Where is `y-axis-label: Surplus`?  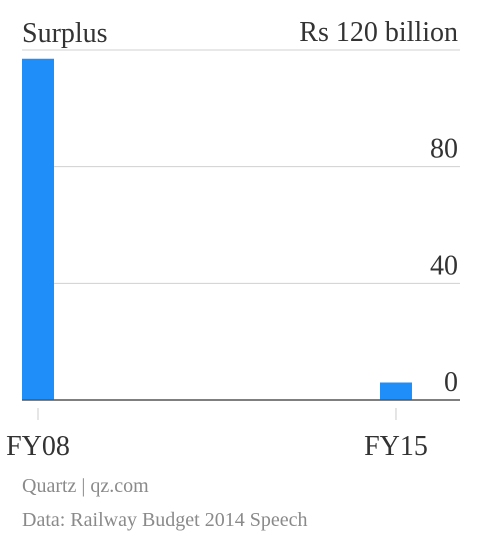
y-axis-label: Surplus is located at coordinates (65, 33).